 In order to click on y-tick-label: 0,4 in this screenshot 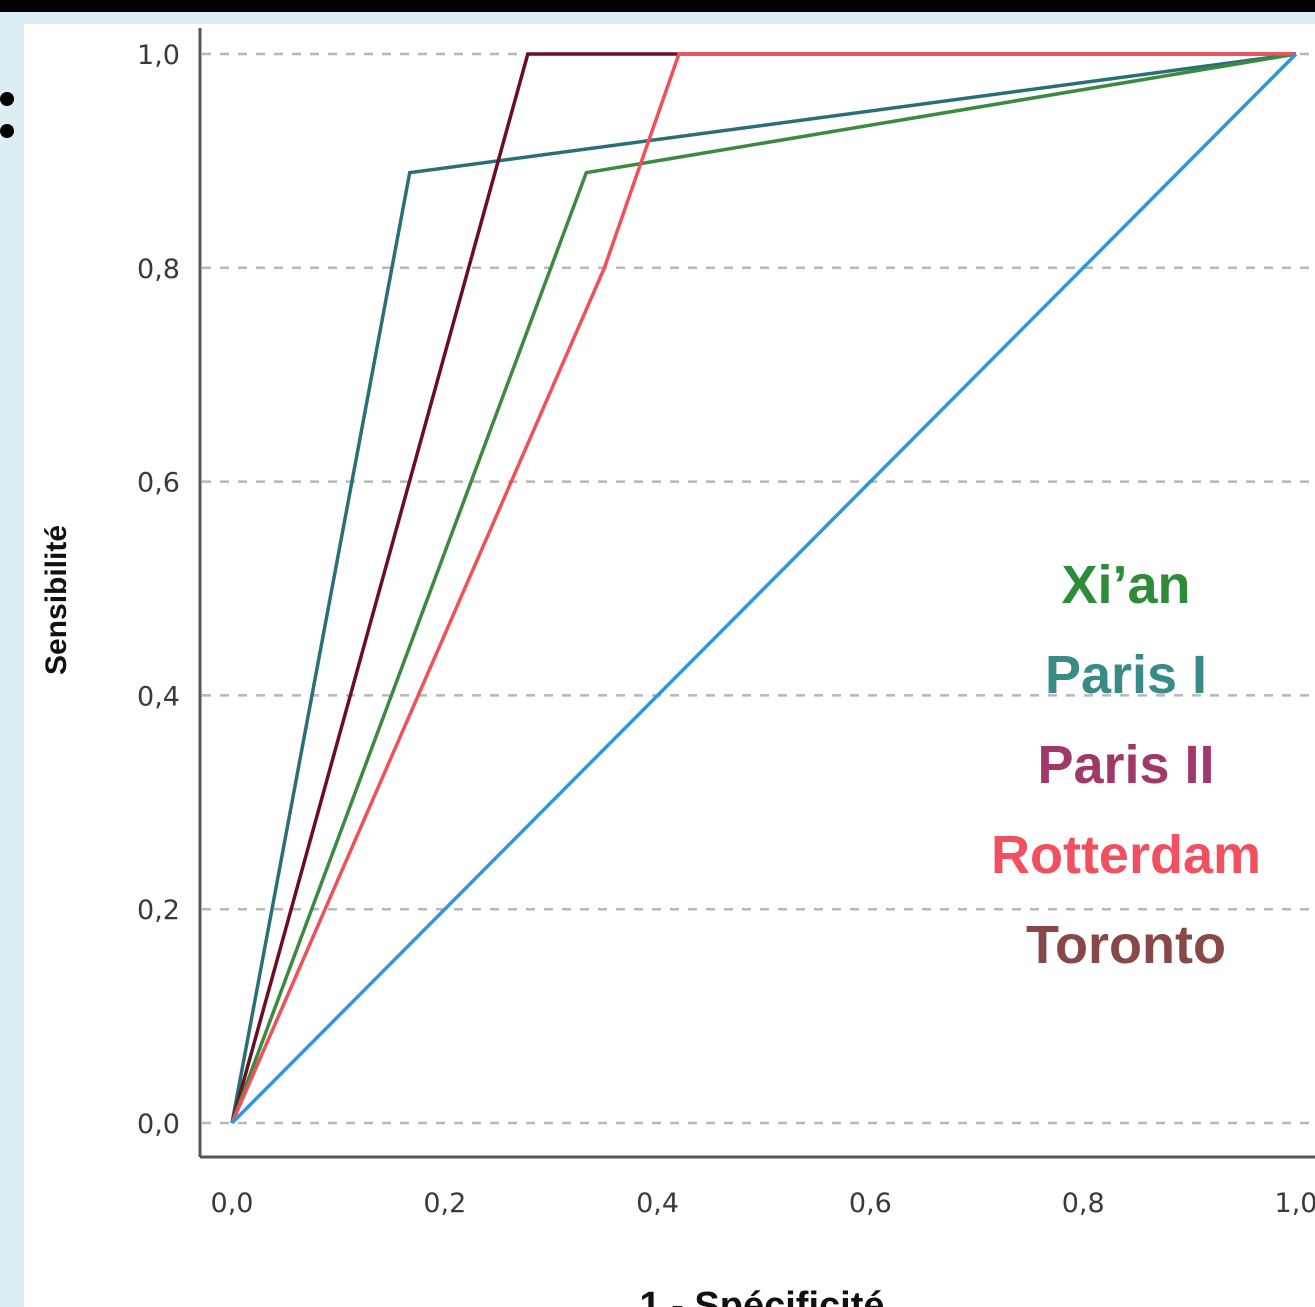, I will do `click(158, 696)`.